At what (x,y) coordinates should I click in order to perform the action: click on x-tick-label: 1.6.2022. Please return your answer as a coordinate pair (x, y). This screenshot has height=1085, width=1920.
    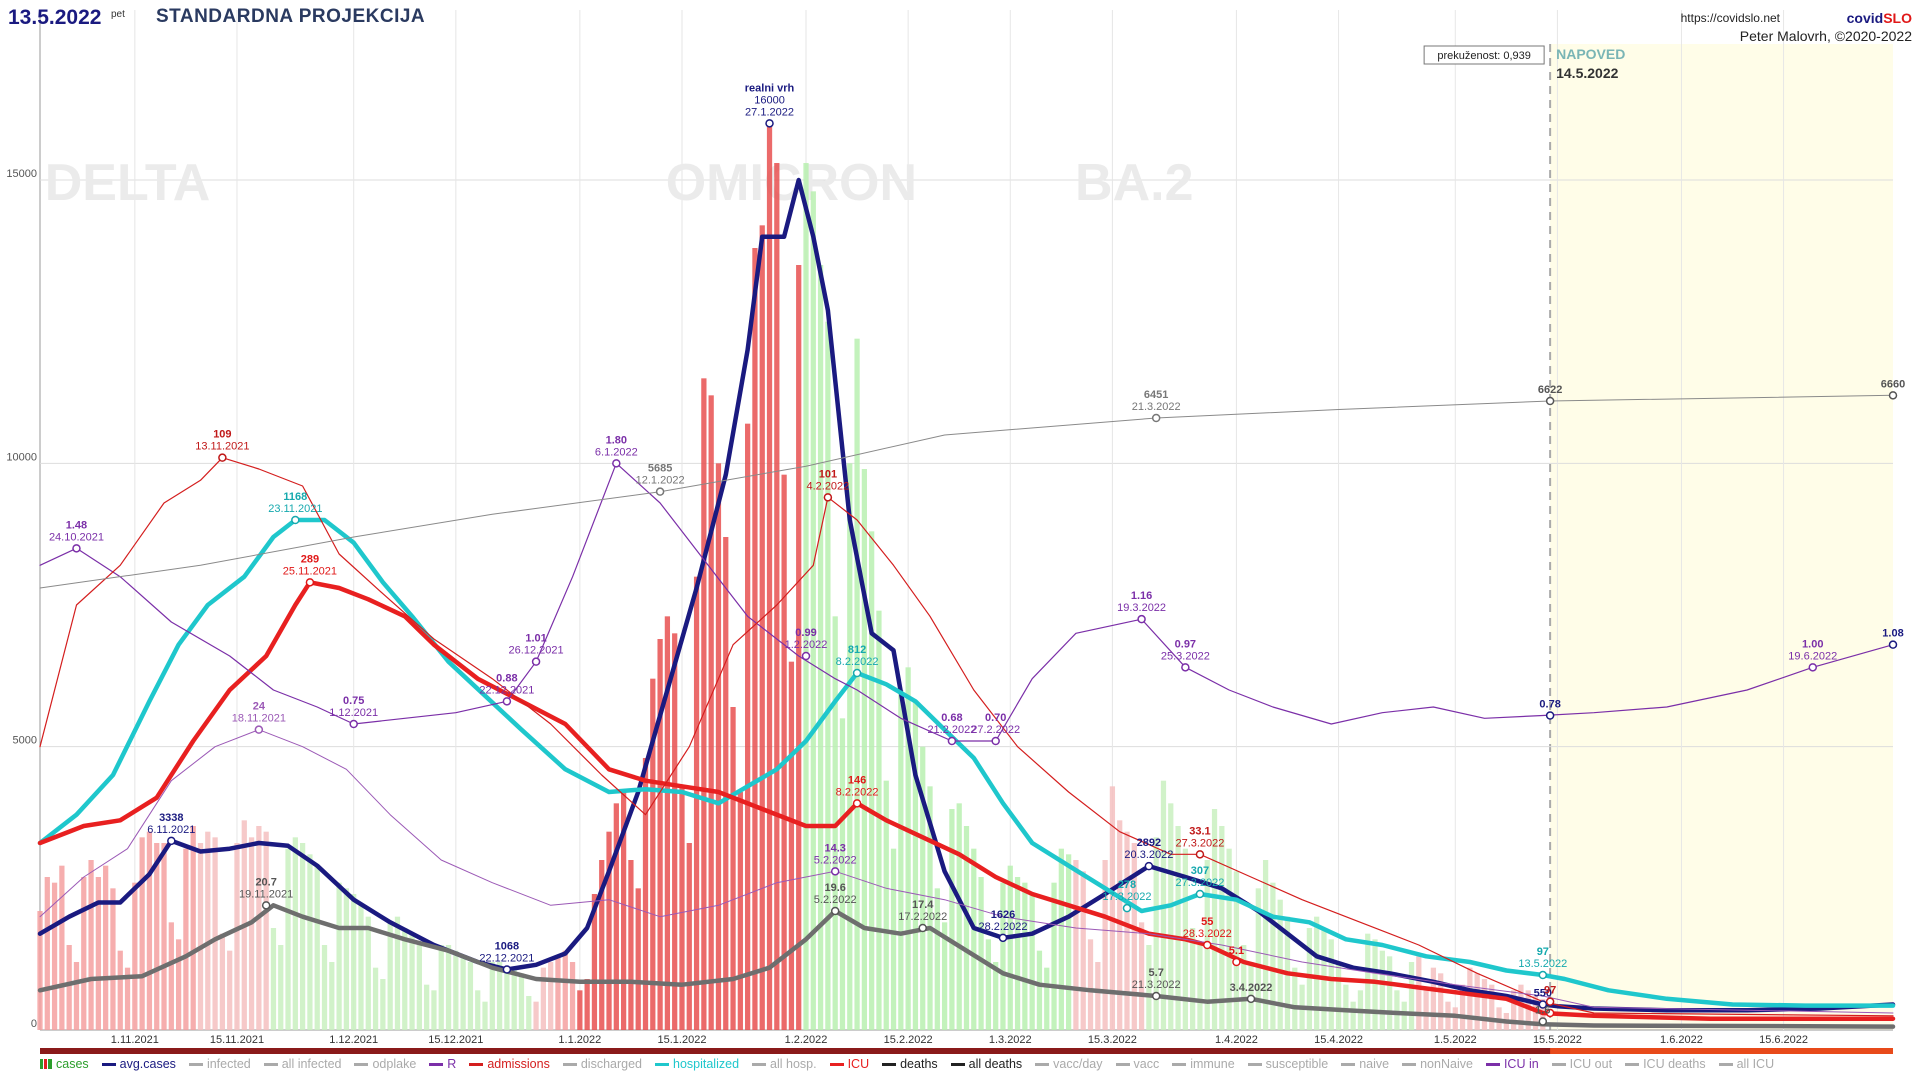
    Looking at the image, I should click on (1681, 1040).